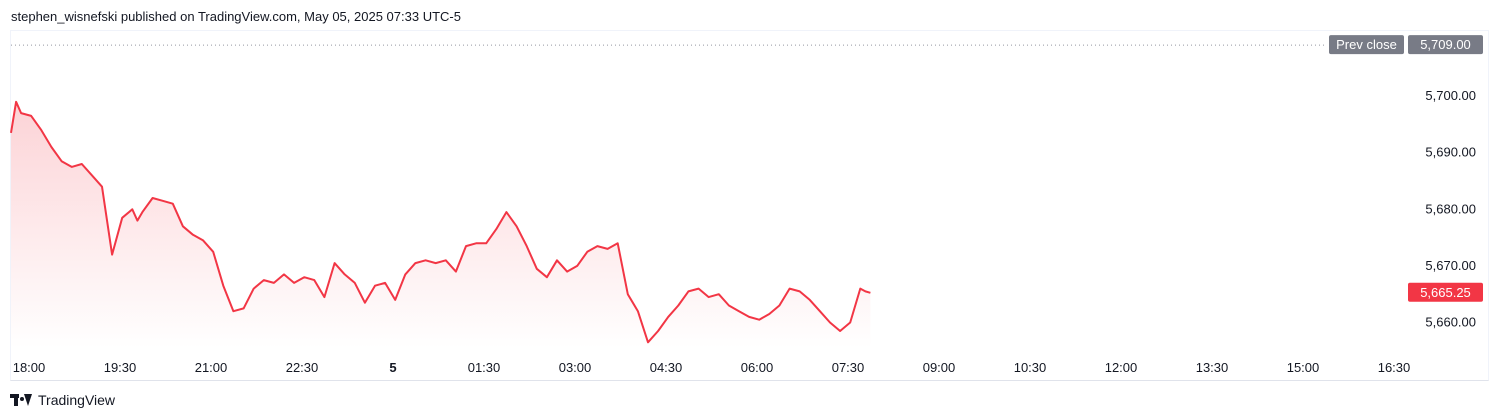 This screenshot has width=1500, height=420. I want to click on x-tick-label: 15:00, so click(1303, 367).